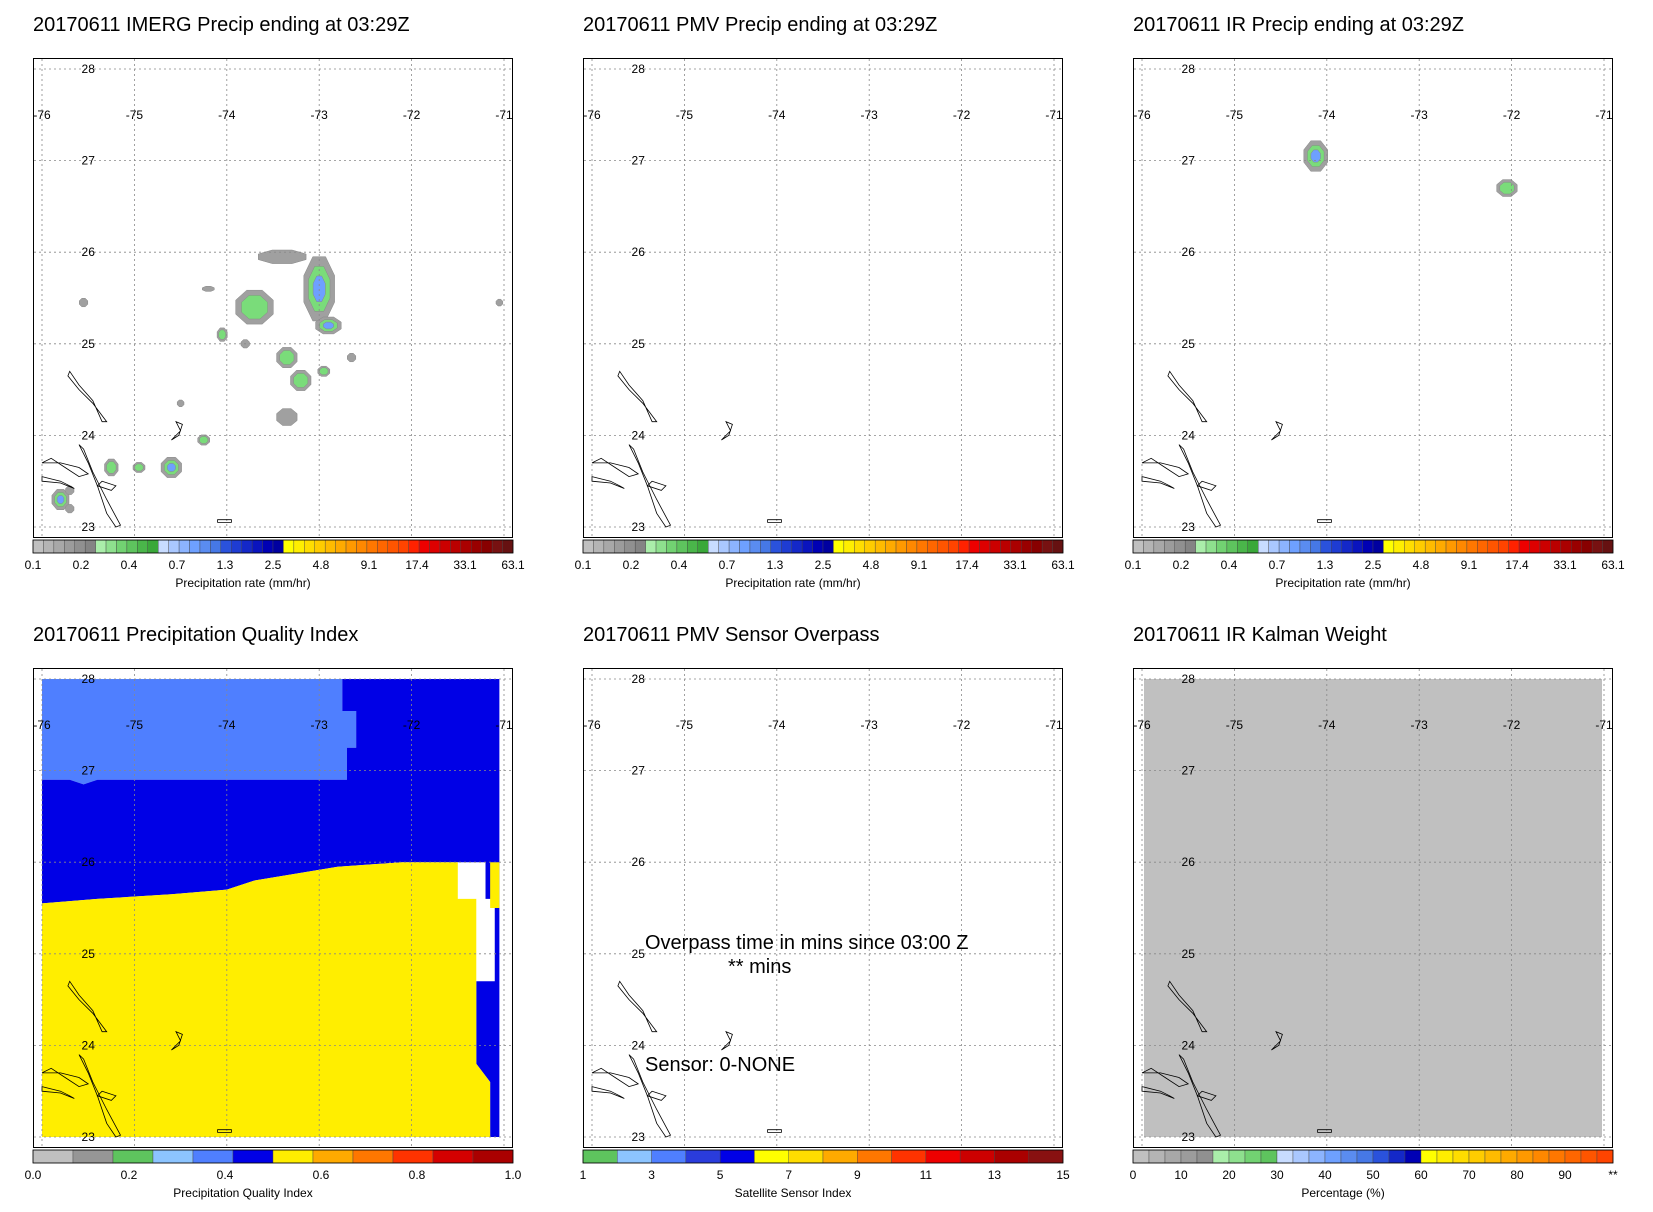 The height and width of the screenshot is (1212, 1653). What do you see at coordinates (1063, 1175) in the screenshot?
I see `colorbar-tick-label: 15` at bounding box center [1063, 1175].